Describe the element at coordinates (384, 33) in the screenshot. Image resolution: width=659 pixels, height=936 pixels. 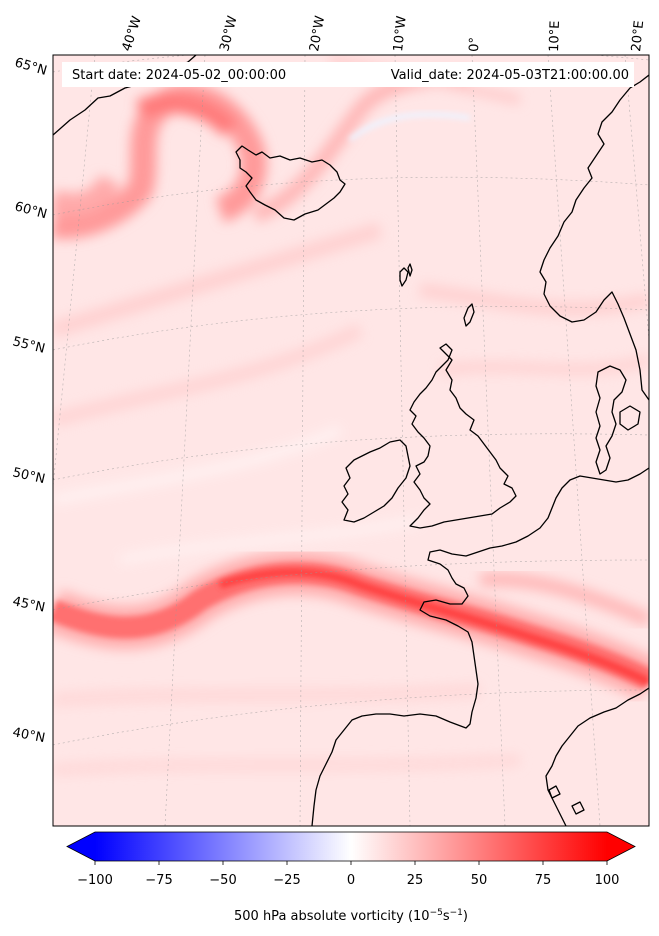
I see `lon-labels: 40°W 30°W 20°W 10°W 0° 10°E 20°E` at that location.